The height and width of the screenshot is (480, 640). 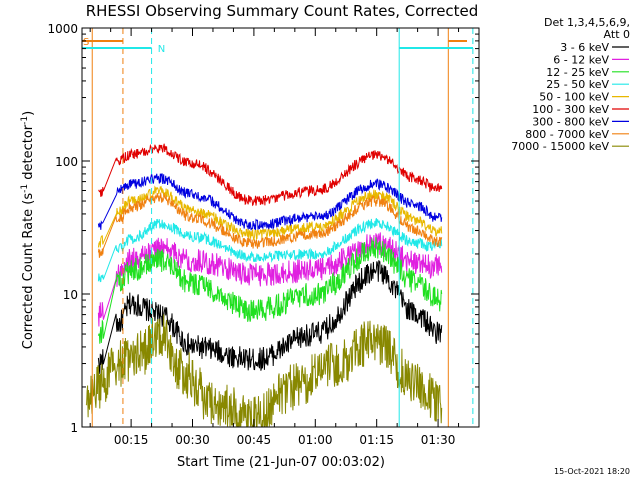 What do you see at coordinates (86, 42) in the screenshot?
I see `flag-label-saa: S` at bounding box center [86, 42].